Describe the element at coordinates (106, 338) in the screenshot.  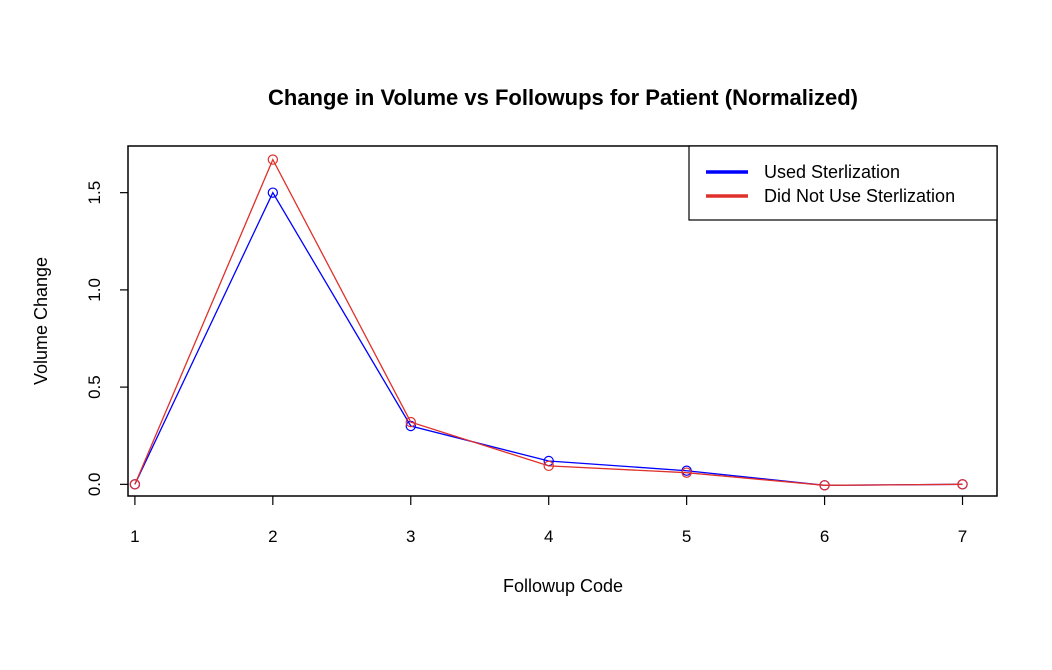
I see `y-axis: 0.0 0.5 1.0 1.5` at that location.